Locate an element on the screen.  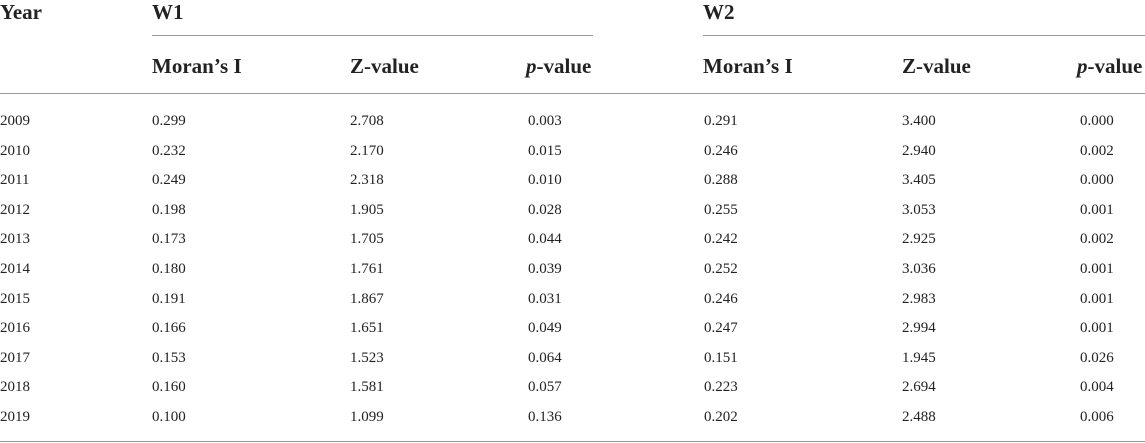
cell-w2-z-value: 2.488 is located at coordinates (919, 417).